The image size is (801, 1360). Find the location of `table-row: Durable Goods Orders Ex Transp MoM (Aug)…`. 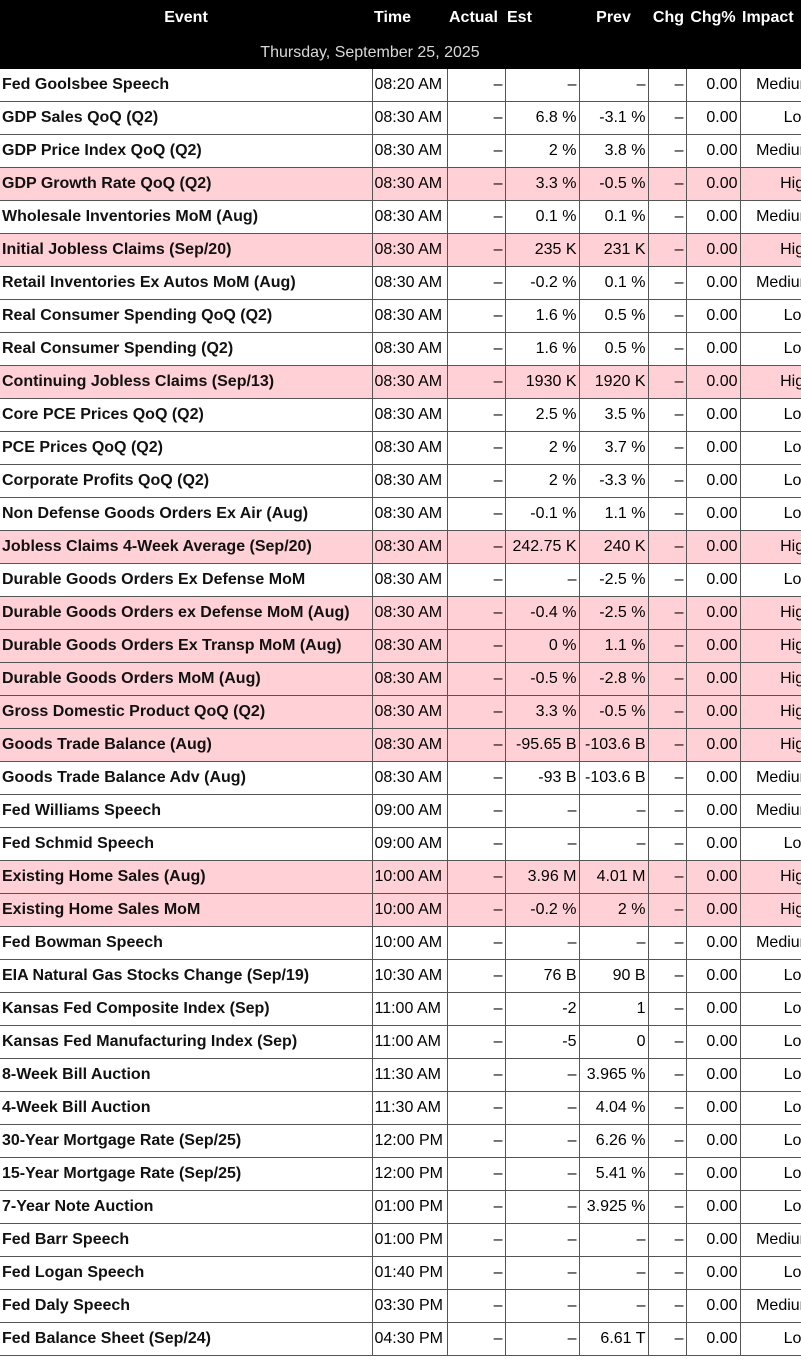

table-row: Durable Goods Orders Ex Transp MoM (Aug)… is located at coordinates (400, 646).